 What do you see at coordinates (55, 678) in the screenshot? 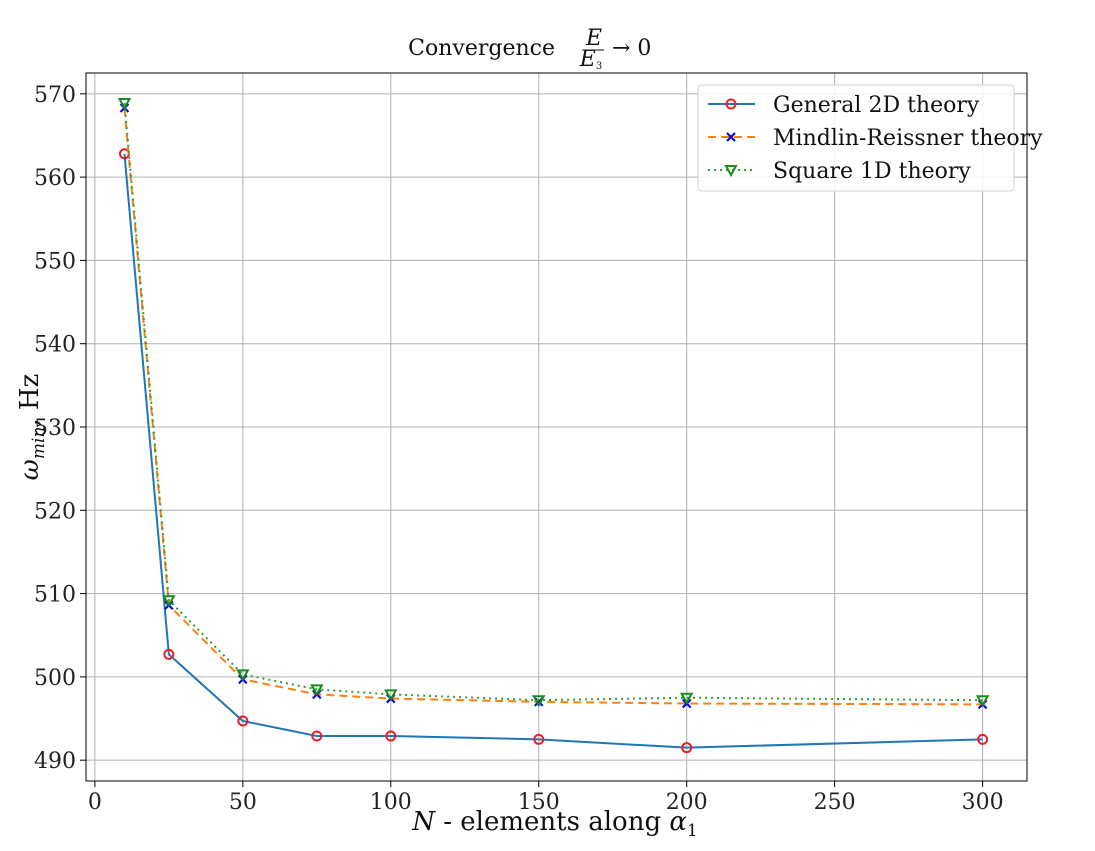
I see `y-tick-label: 500` at bounding box center [55, 678].